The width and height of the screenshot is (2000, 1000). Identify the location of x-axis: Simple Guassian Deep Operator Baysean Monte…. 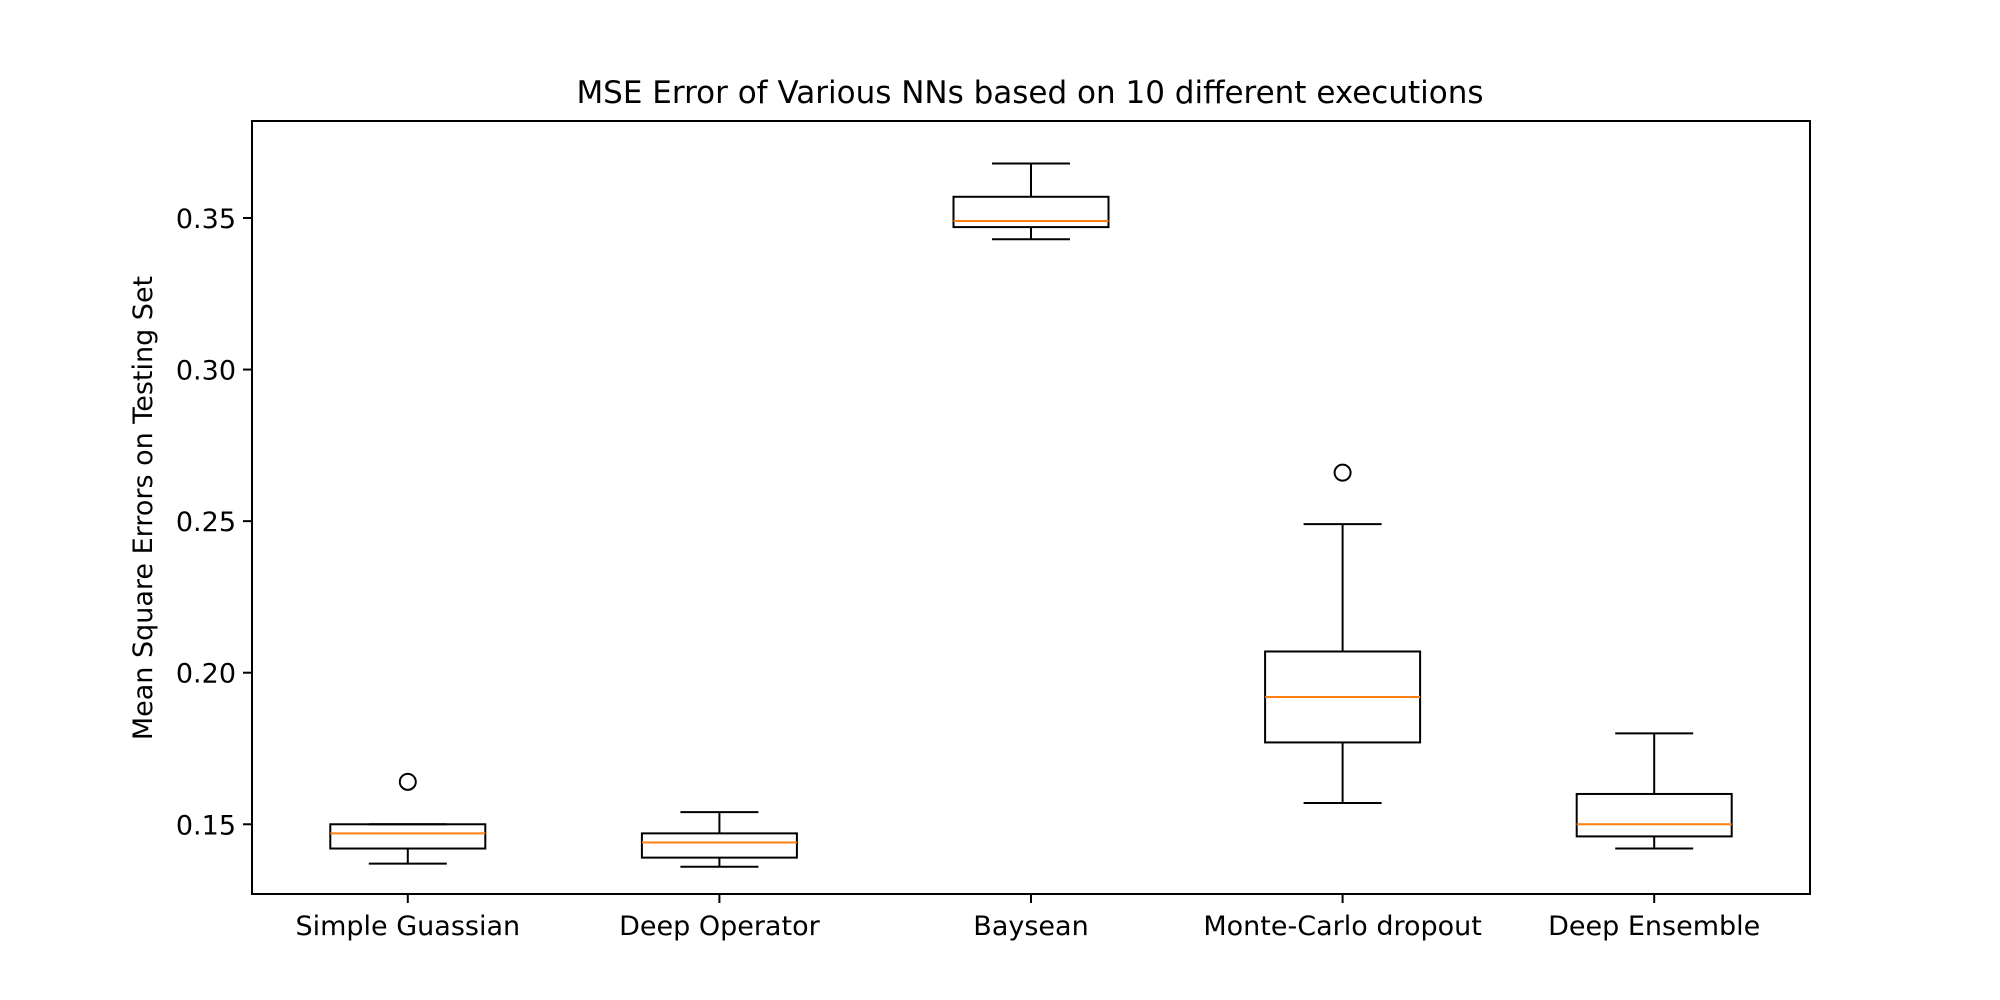
(1027, 918).